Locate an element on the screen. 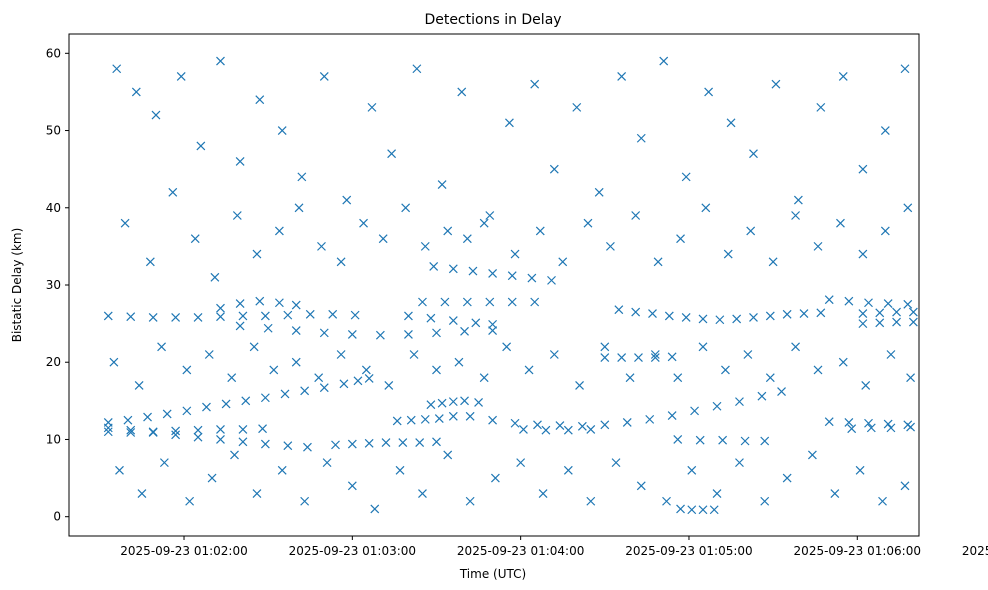 The height and width of the screenshot is (590, 988). x-tick-label: 2025-09-23 01:04:00 is located at coordinates (520, 551).